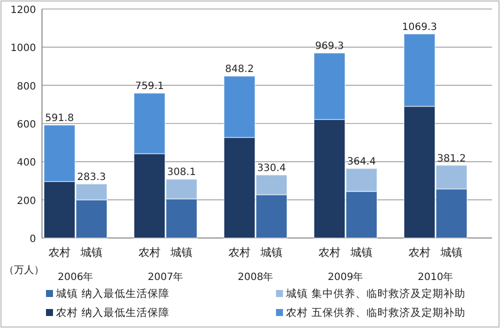 This screenshot has width=500, height=328. I want to click on legend-label: 城镇 集中供养、临时救济及定期补助, so click(375, 293).